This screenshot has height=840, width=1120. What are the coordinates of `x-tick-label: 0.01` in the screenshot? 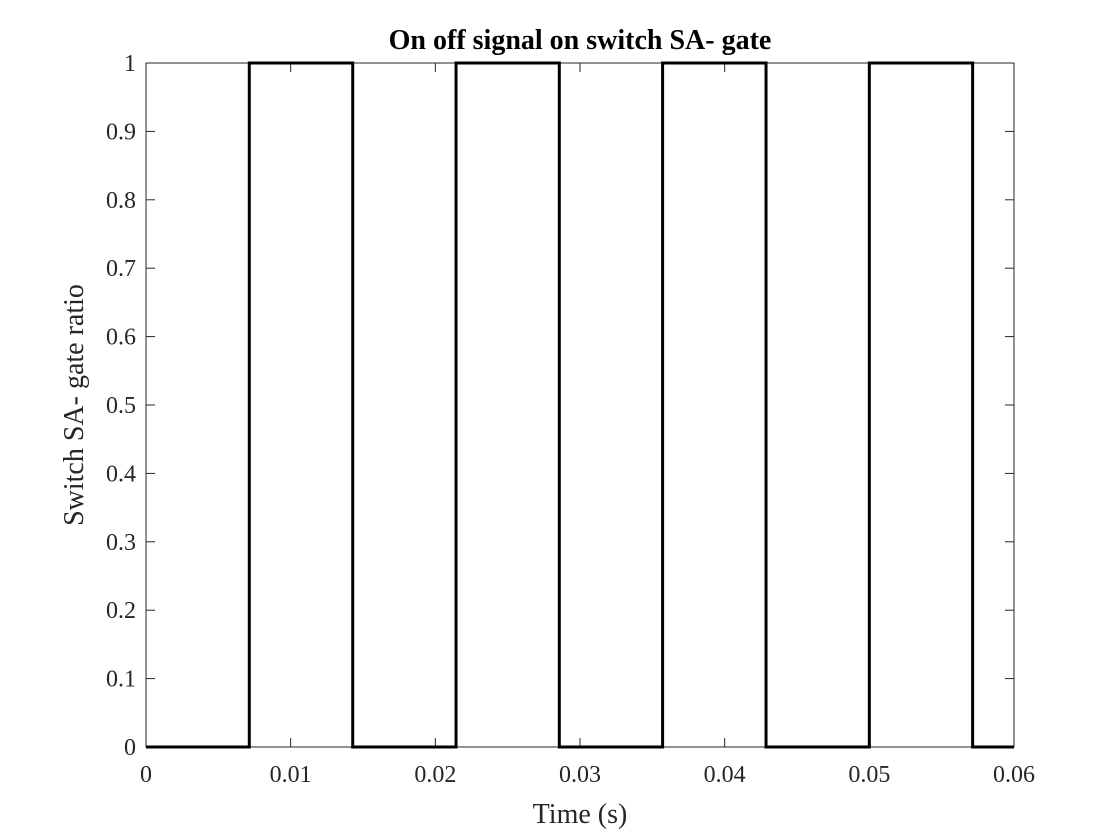 It's located at (291, 775).